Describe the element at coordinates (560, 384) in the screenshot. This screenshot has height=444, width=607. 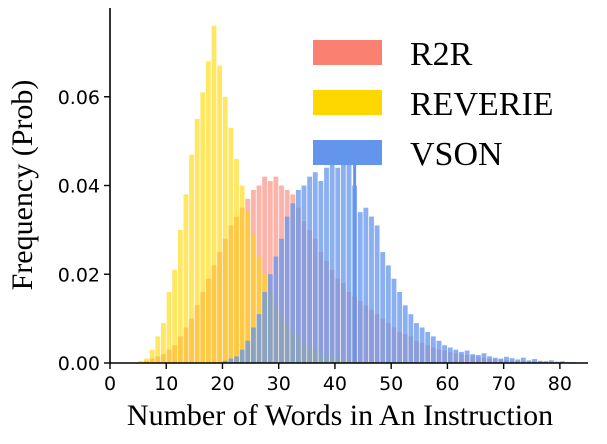
I see `x-tick-label: 80` at that location.